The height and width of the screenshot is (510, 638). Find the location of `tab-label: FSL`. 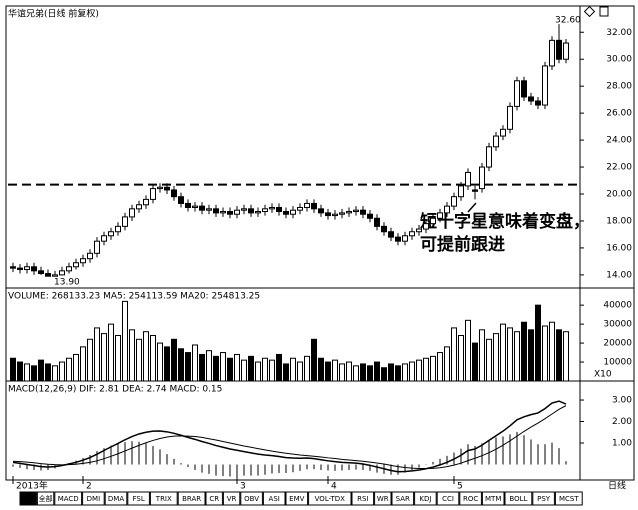

tab-label: FSL is located at coordinates (138, 499).